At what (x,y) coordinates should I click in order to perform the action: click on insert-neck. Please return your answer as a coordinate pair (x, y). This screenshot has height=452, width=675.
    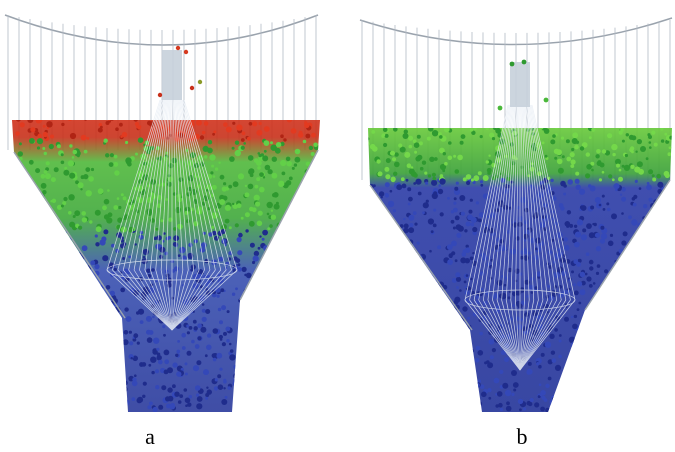
    Looking at the image, I should click on (520, 84).